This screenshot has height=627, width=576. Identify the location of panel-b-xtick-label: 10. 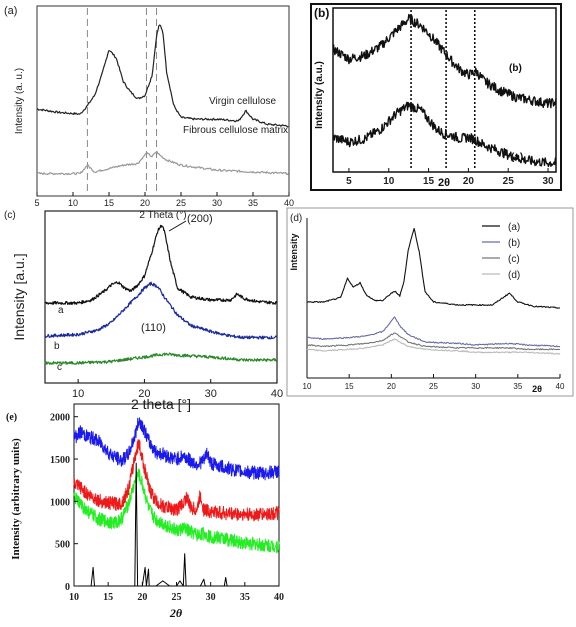
(389, 181).